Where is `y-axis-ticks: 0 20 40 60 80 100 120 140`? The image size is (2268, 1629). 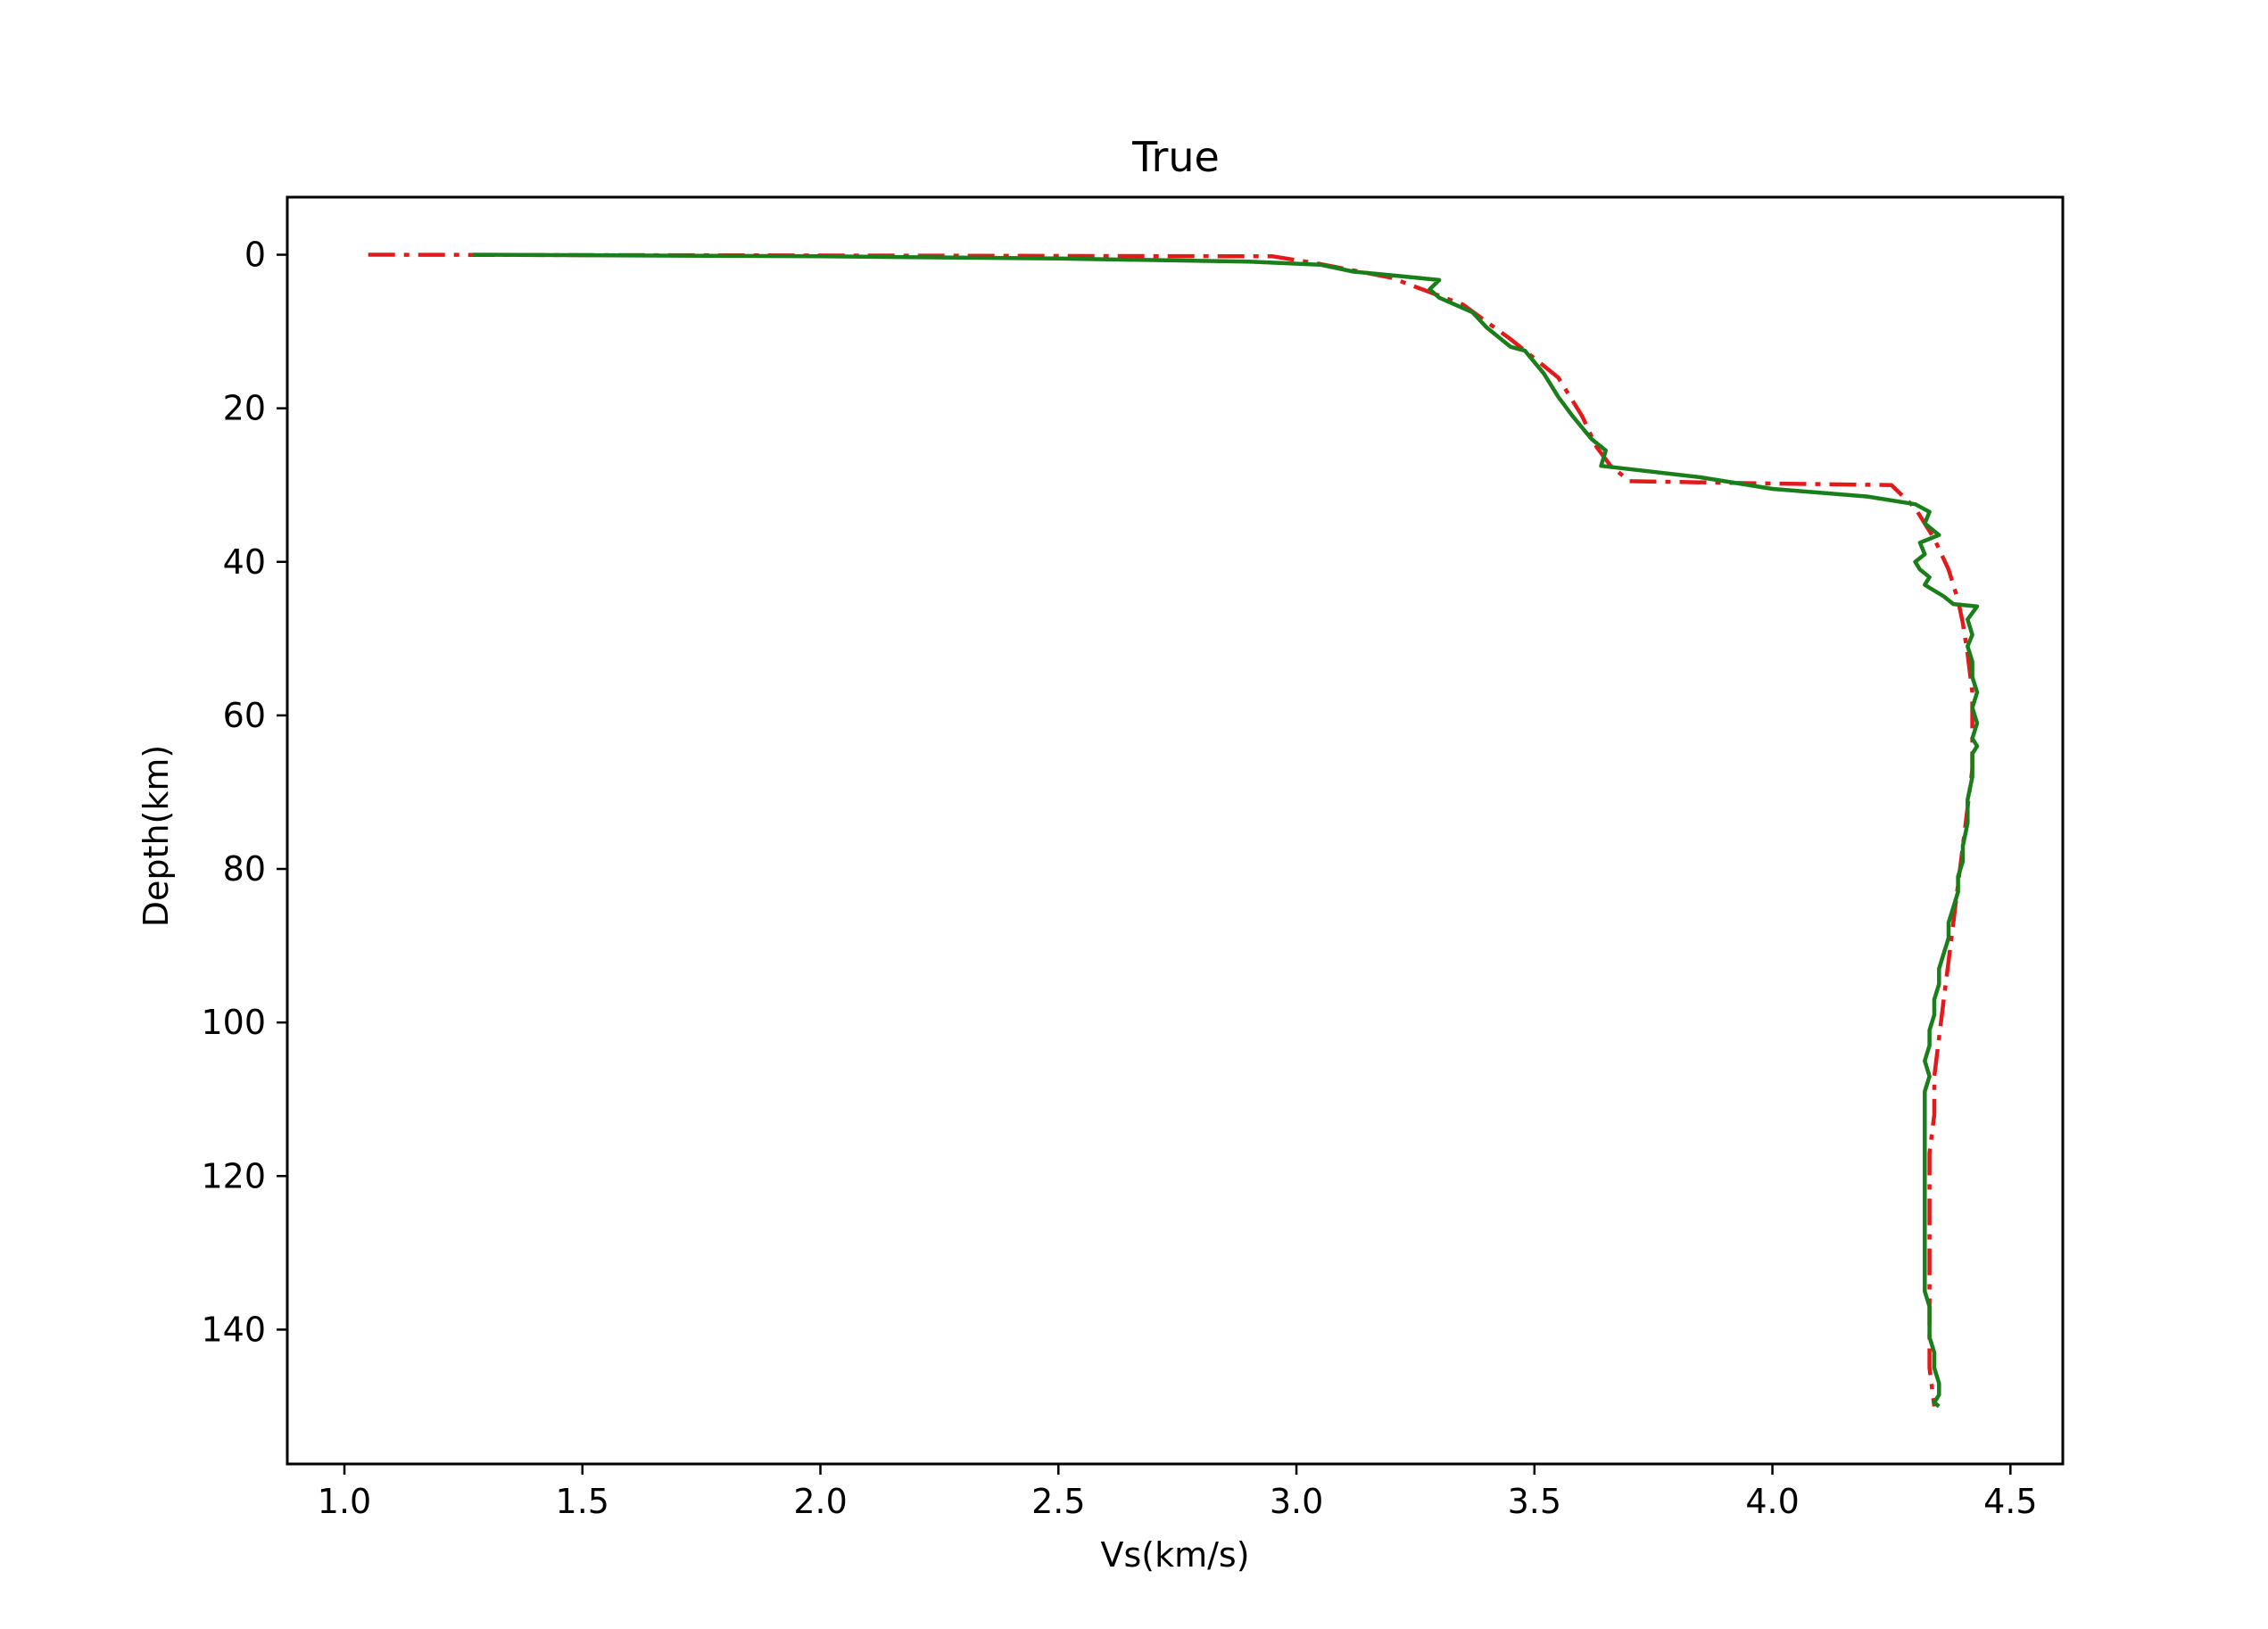
y-axis-ticks: 0 20 40 60 80 100 120 140 is located at coordinates (244, 792).